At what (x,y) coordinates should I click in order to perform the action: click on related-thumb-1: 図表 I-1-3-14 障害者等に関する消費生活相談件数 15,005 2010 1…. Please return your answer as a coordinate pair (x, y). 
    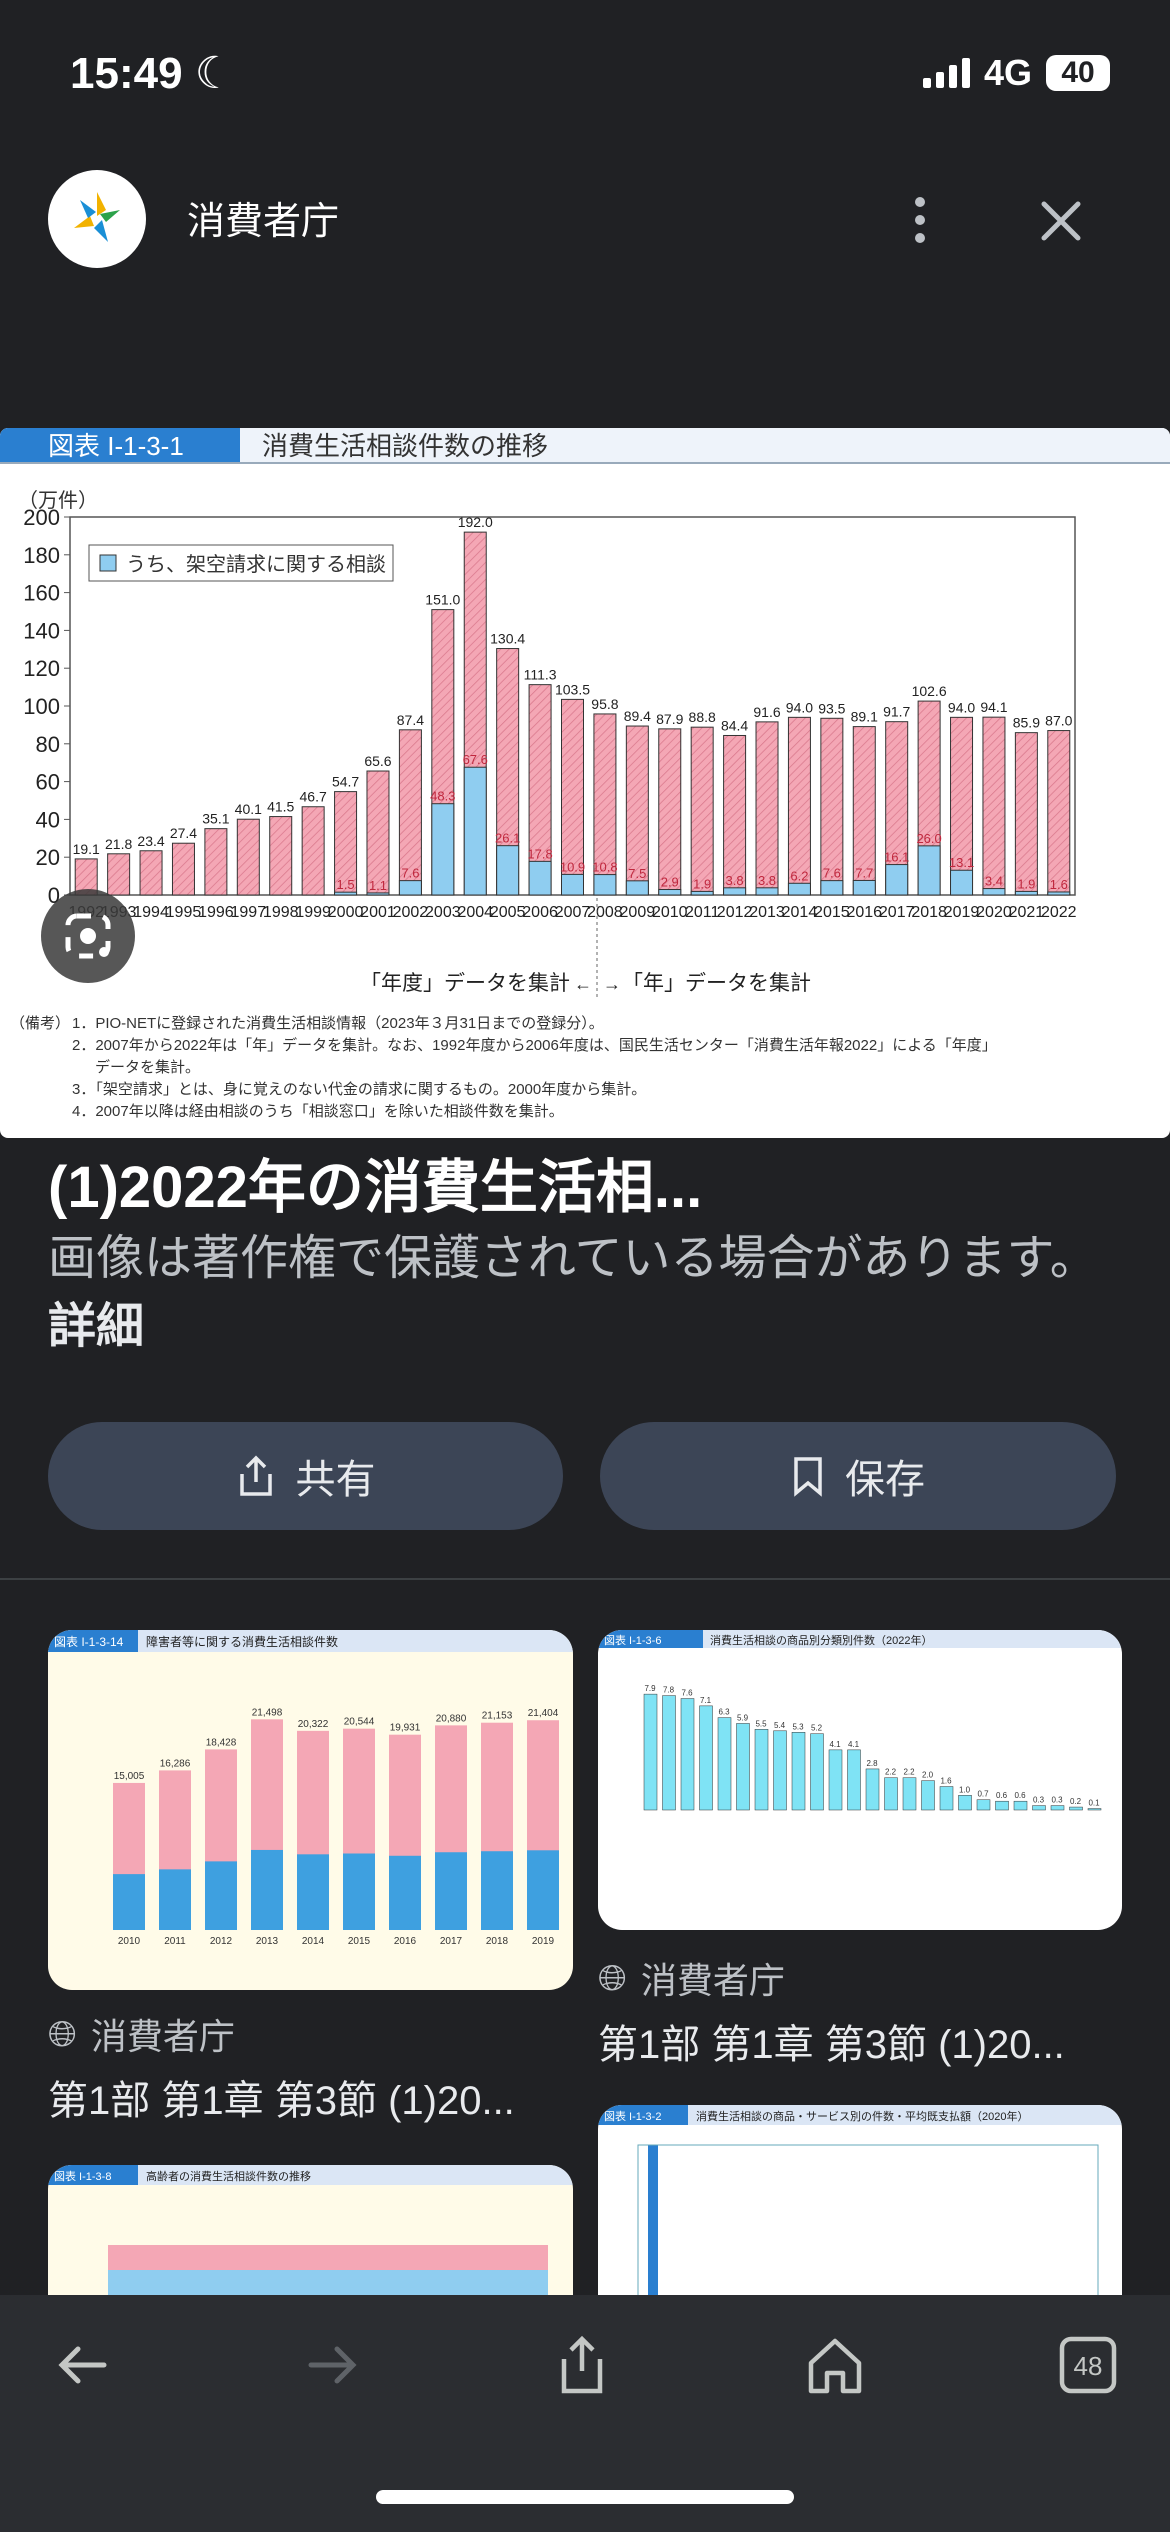
    Looking at the image, I should click on (310, 1810).